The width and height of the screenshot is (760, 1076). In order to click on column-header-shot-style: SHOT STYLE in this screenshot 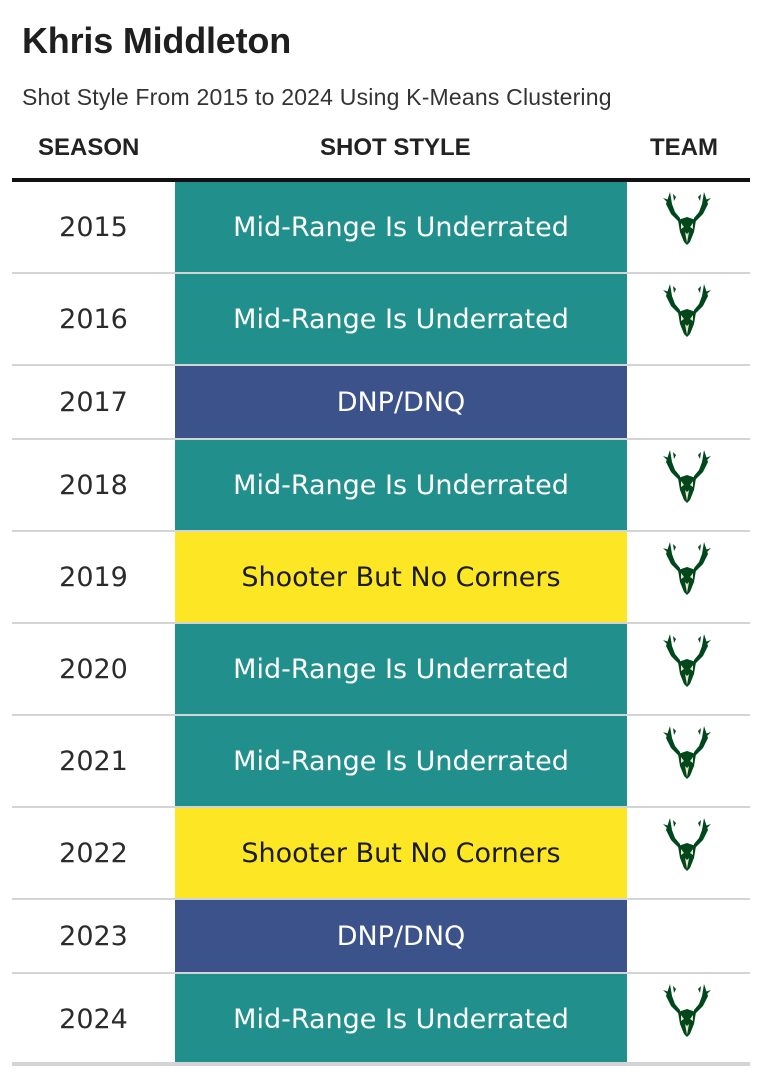, I will do `click(395, 147)`.